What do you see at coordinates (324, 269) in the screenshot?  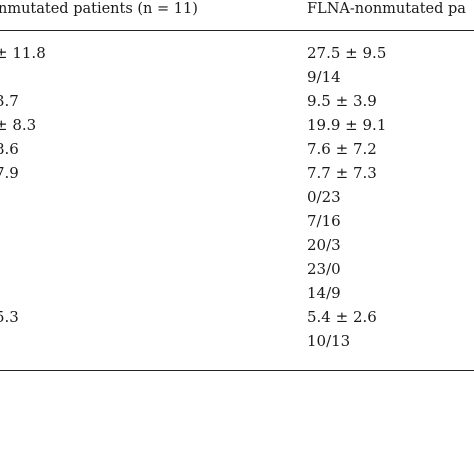 I see `cell-nonmutated-row-10: 23/0` at bounding box center [324, 269].